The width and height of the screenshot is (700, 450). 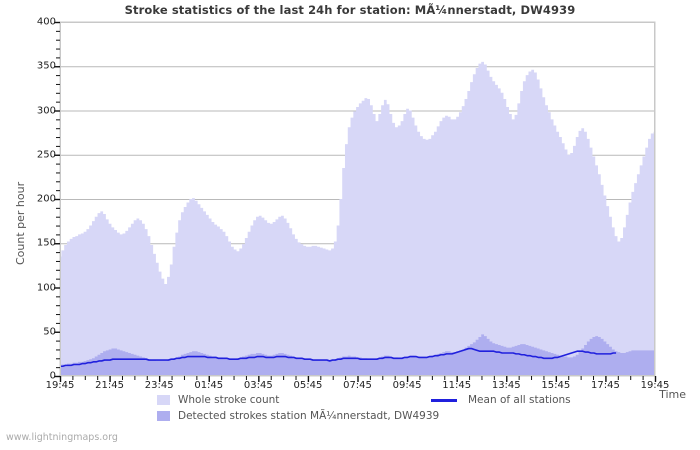 What do you see at coordinates (556, 385) in the screenshot?
I see `x-tick-label: 15:45` at bounding box center [556, 385].